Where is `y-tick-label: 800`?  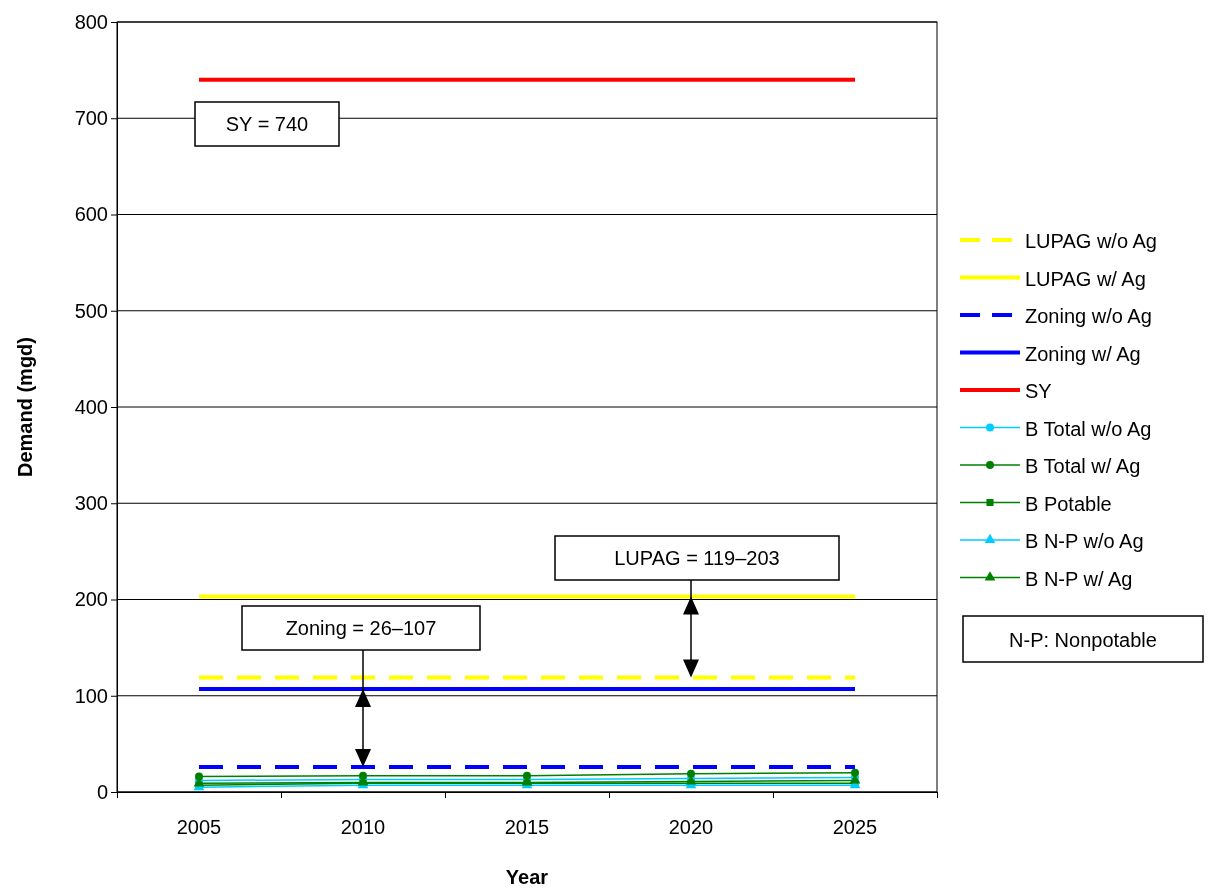 y-tick-label: 800 is located at coordinates (91, 21).